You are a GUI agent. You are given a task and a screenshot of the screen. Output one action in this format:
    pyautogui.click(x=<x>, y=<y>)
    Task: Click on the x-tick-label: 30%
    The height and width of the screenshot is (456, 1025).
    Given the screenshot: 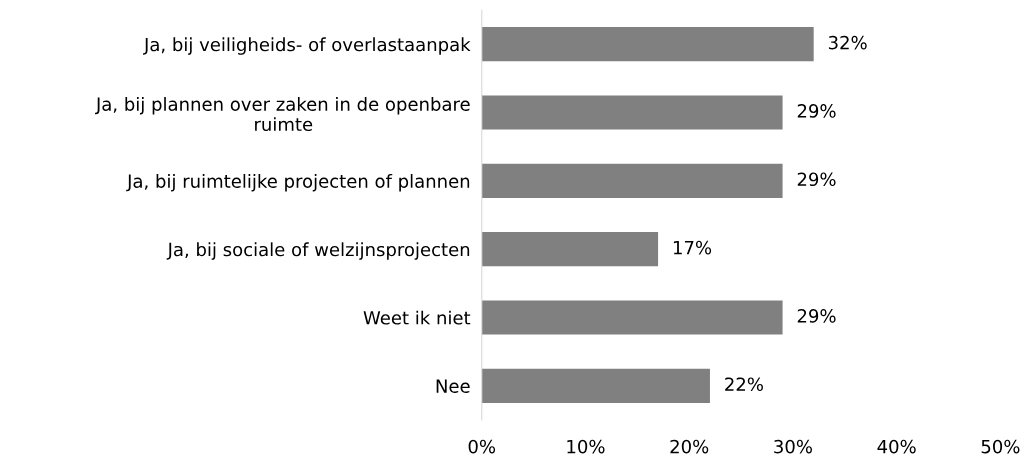 What is the action you would take?
    pyautogui.click(x=793, y=446)
    